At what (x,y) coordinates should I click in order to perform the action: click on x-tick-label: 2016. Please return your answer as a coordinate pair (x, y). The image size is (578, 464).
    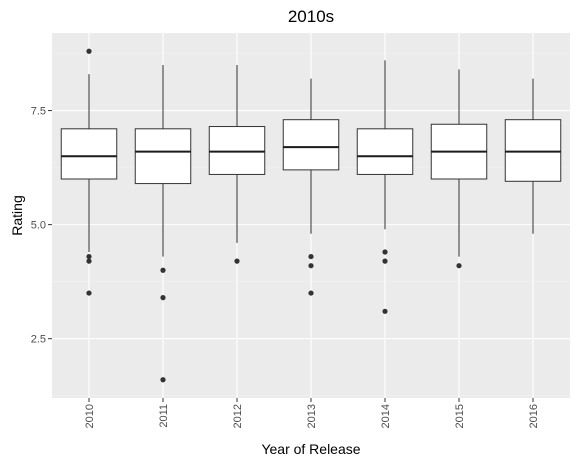
    Looking at the image, I should click on (534, 416).